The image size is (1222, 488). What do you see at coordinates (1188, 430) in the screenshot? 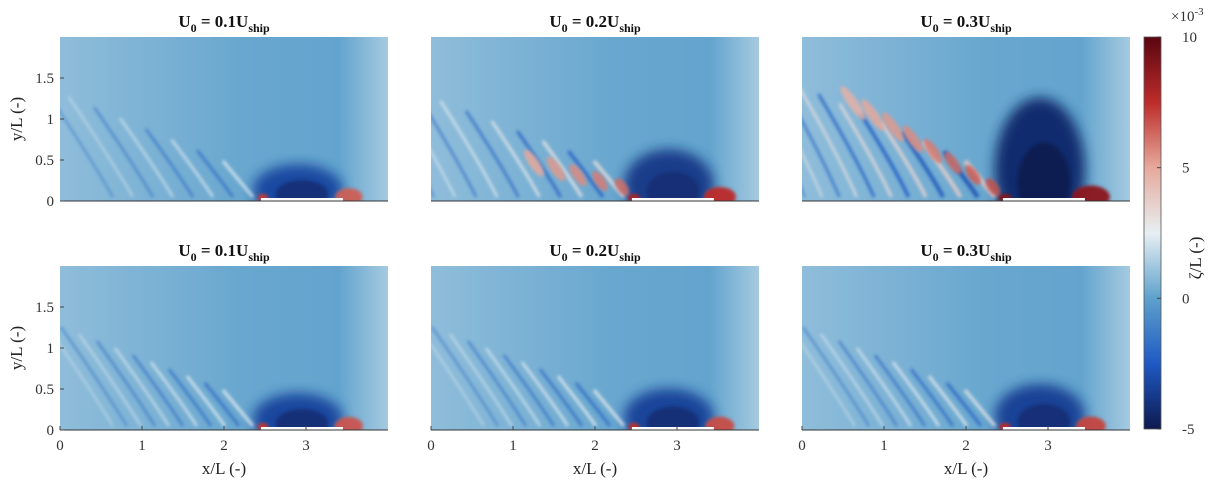
I see `colorbar-tick-label: -5` at bounding box center [1188, 430].